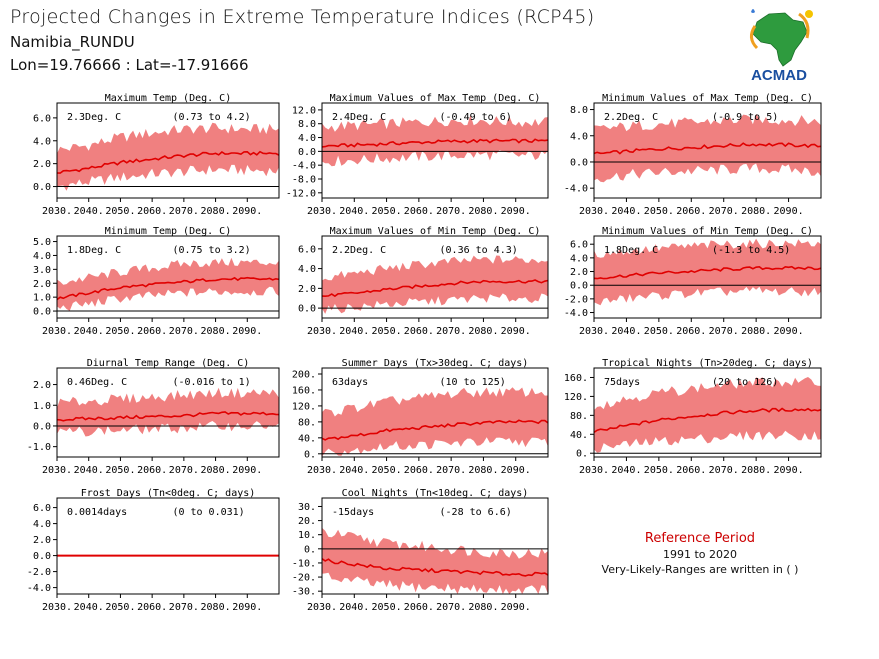 This screenshot has width=879, height=659. I want to click on chart-4-mean-line, so click(168, 288).